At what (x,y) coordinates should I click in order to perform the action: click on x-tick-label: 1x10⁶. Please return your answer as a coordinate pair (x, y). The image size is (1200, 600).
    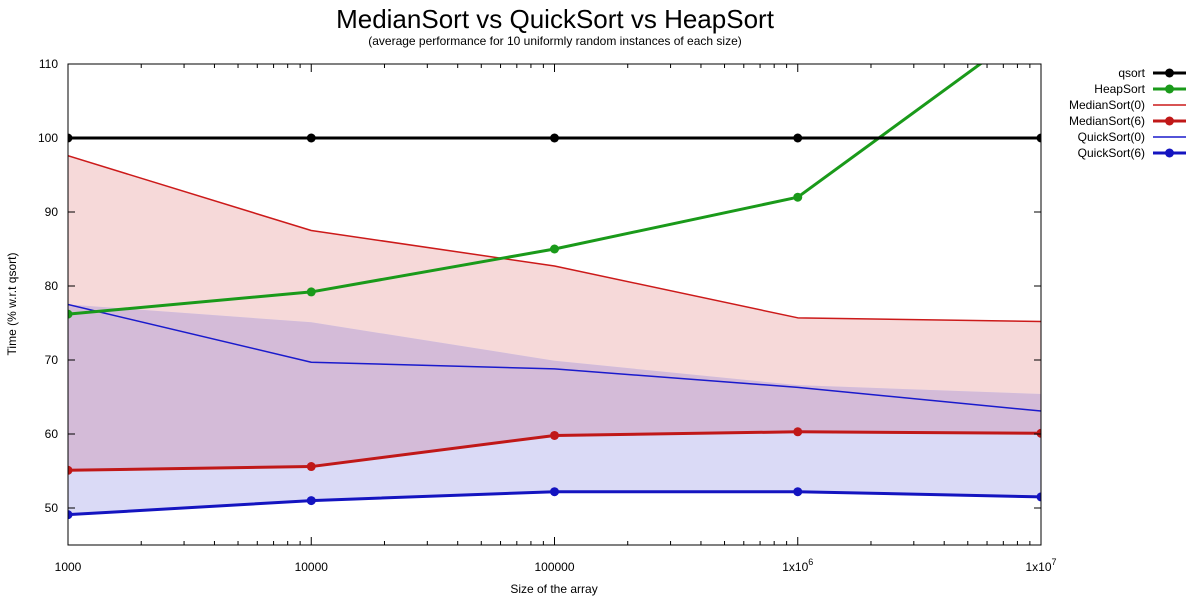
    Looking at the image, I should click on (797, 565).